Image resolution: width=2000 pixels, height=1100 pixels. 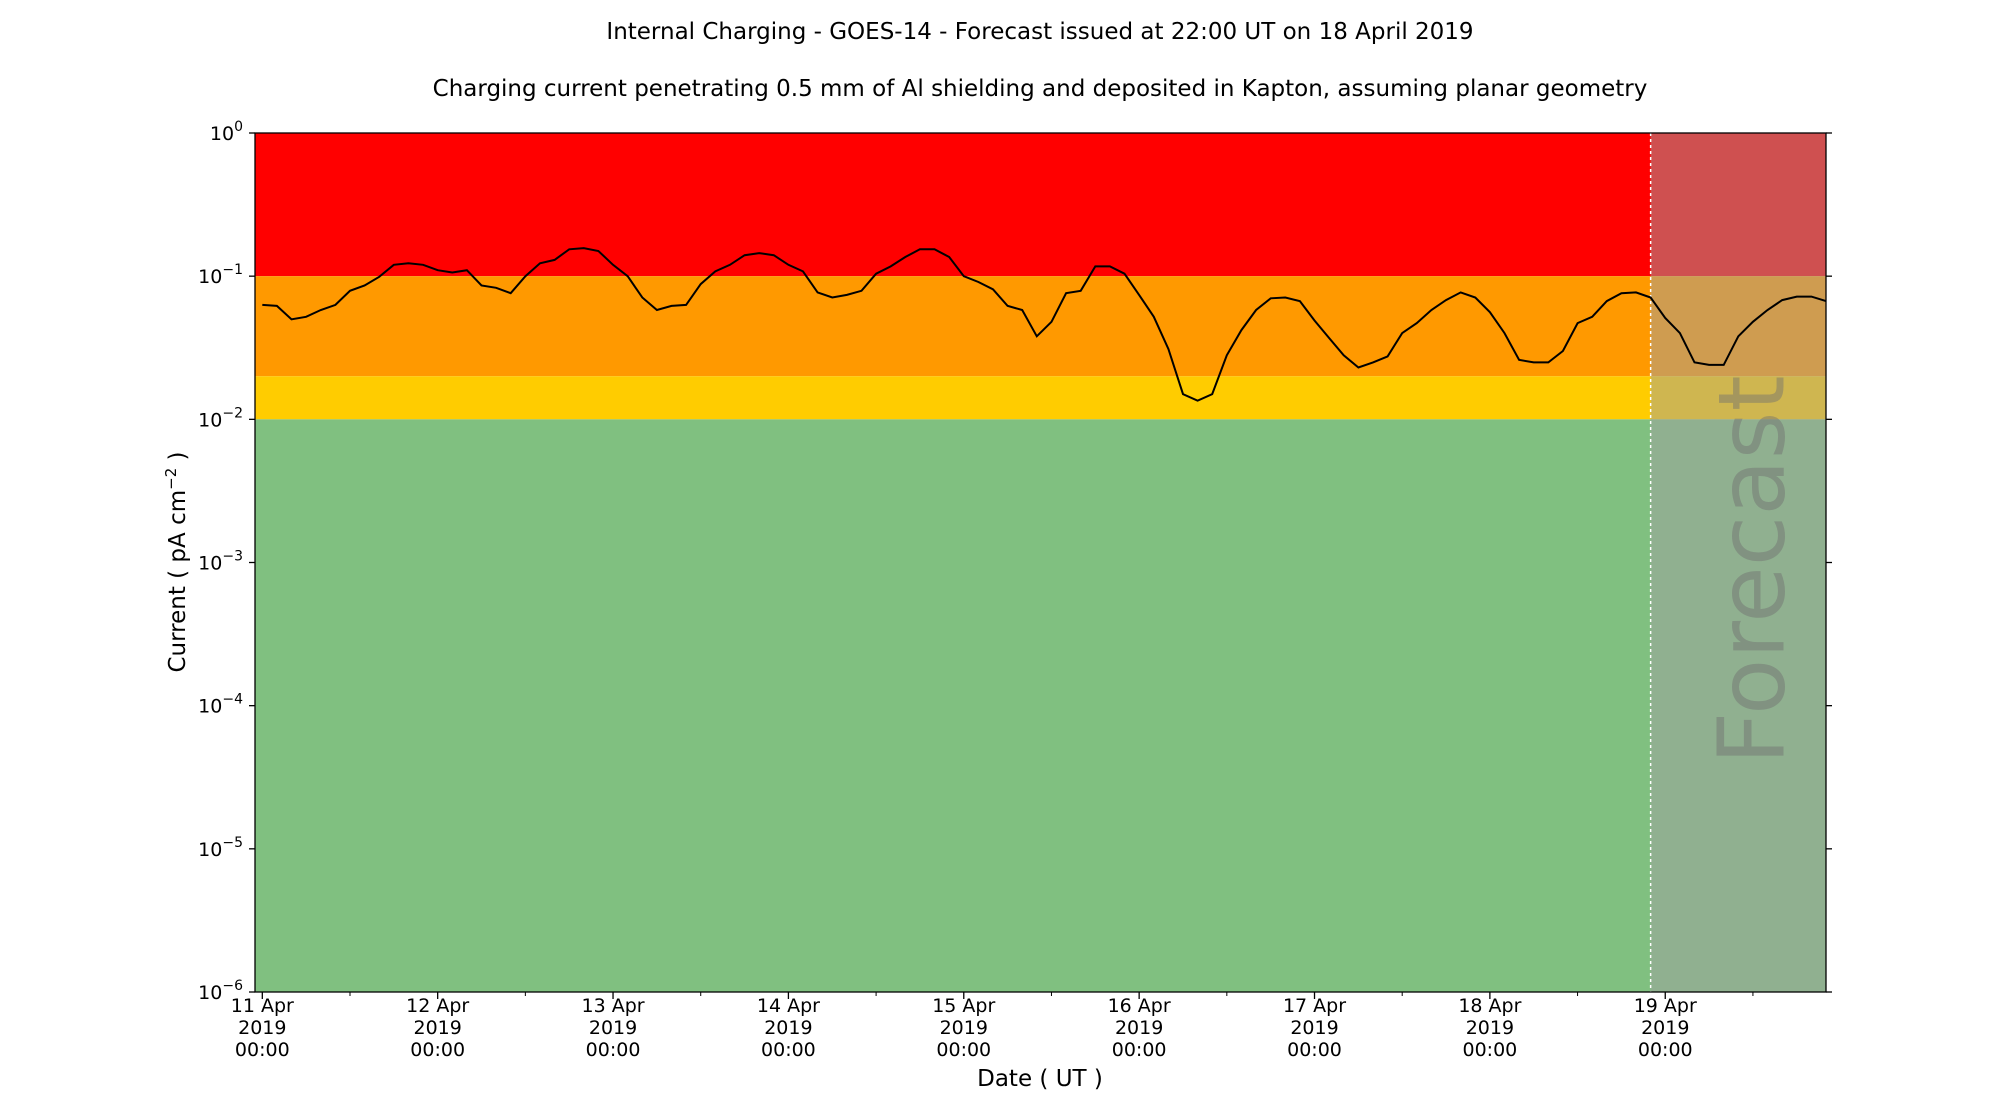 What do you see at coordinates (612, 1028) in the screenshot?
I see `x-tick-label: 13 Apr 2019 00:00` at bounding box center [612, 1028].